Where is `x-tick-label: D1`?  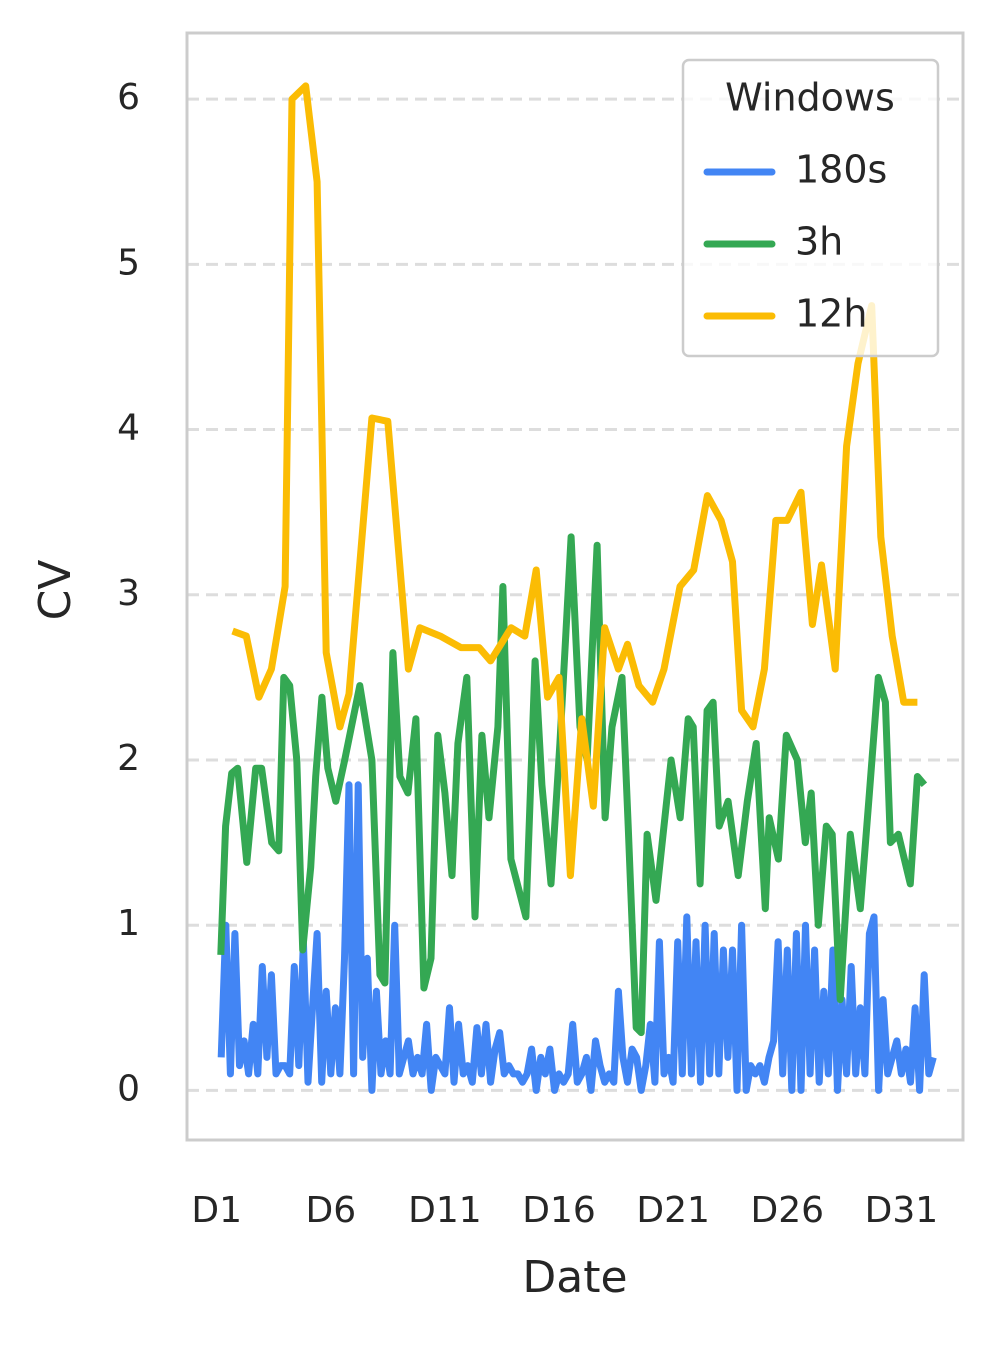 x-tick-label: D1 is located at coordinates (216, 1210).